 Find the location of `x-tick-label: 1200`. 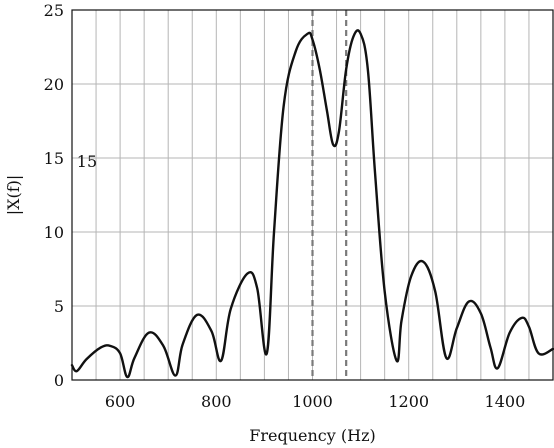

x-tick-label: 1200 is located at coordinates (408, 401).